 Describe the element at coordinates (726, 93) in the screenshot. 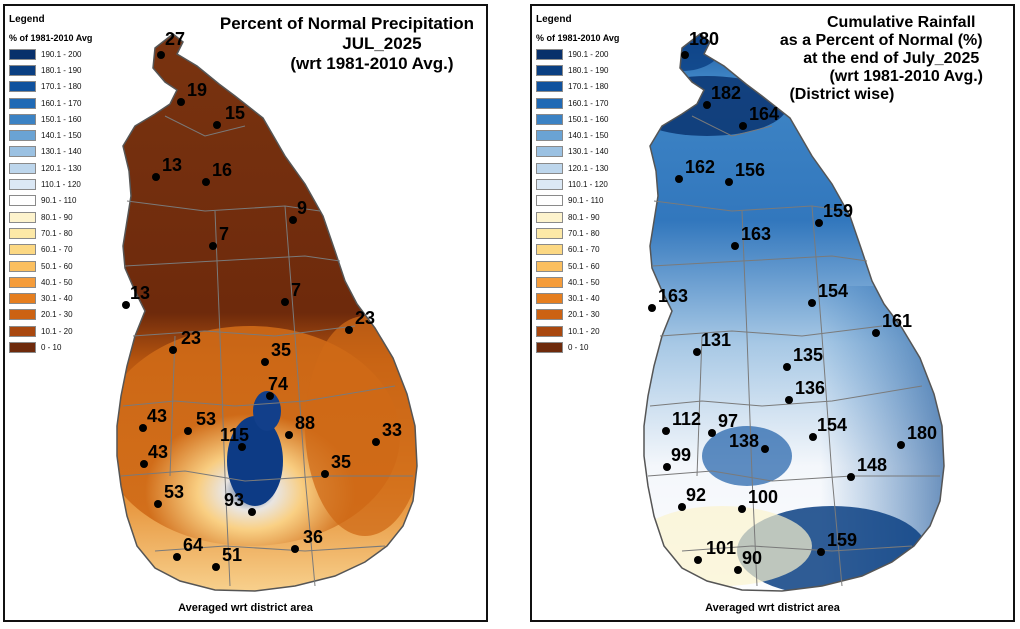

I see `district-value-label: 182` at that location.